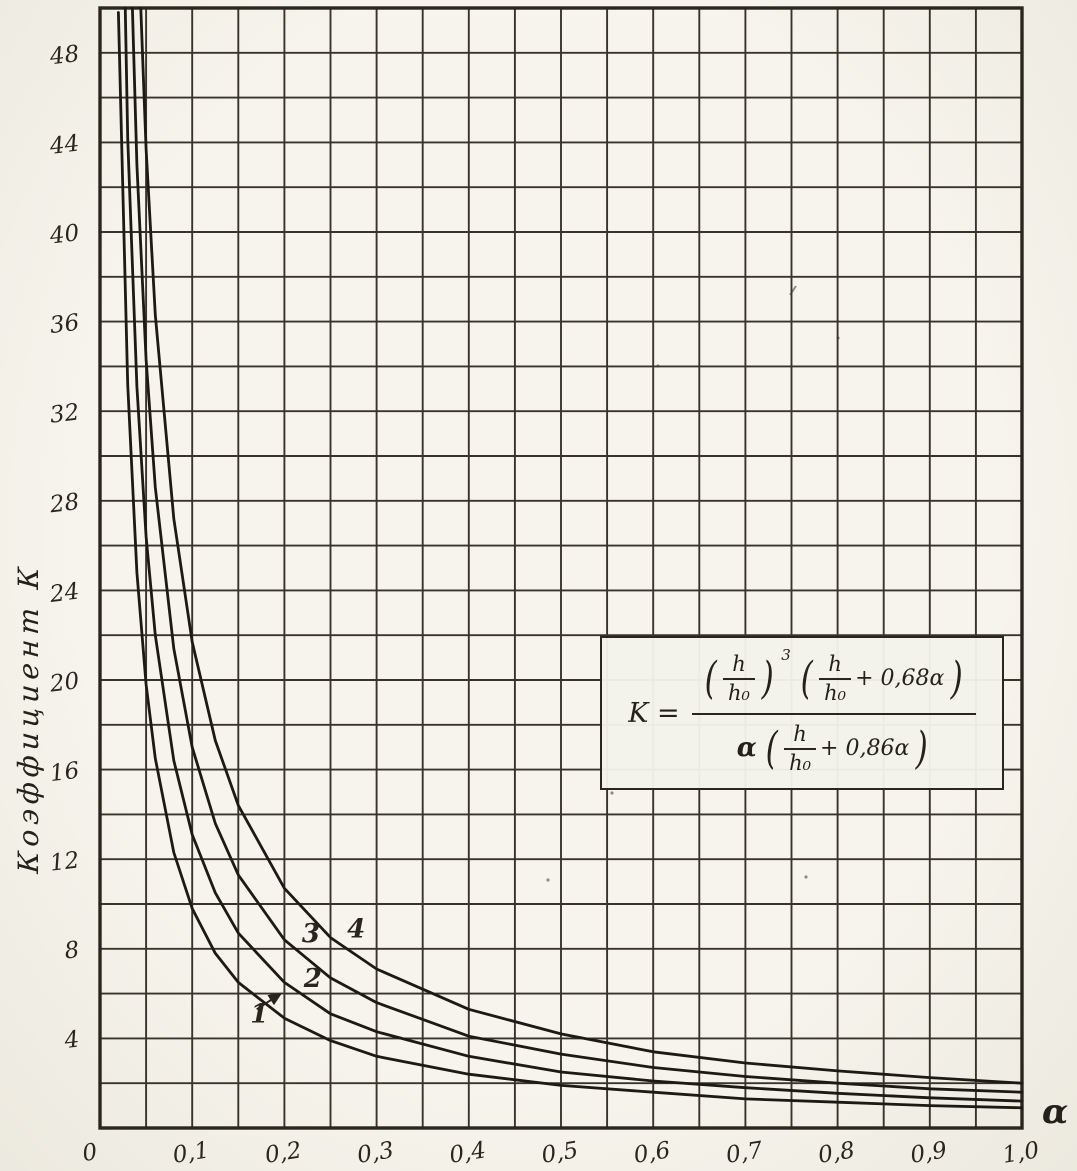 This screenshot has width=1077, height=1171. I want to click on formula-alpha-coef: α, so click(746, 748).